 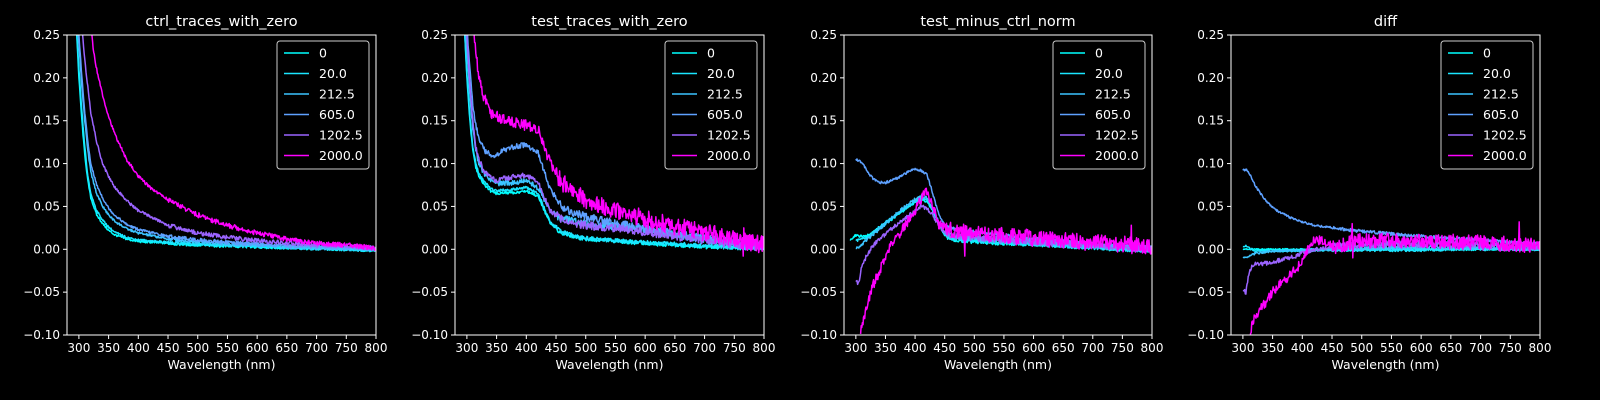 I want to click on x-tick-label: 450, so click(x=1332, y=348).